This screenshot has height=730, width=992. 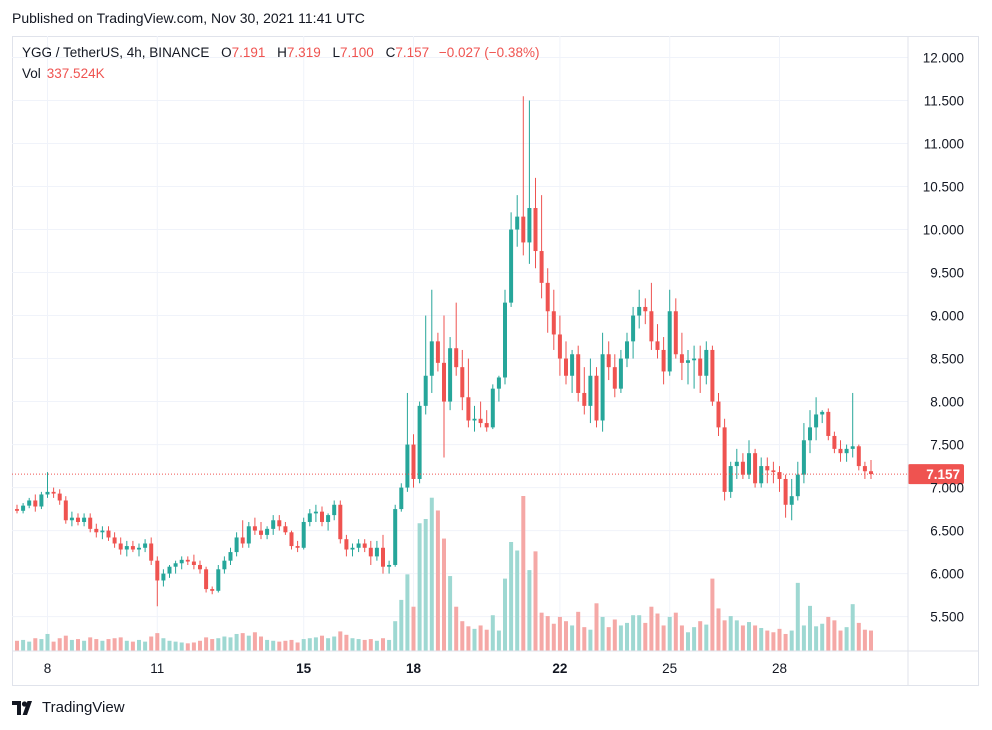 I want to click on high-label: H, so click(x=282, y=52).